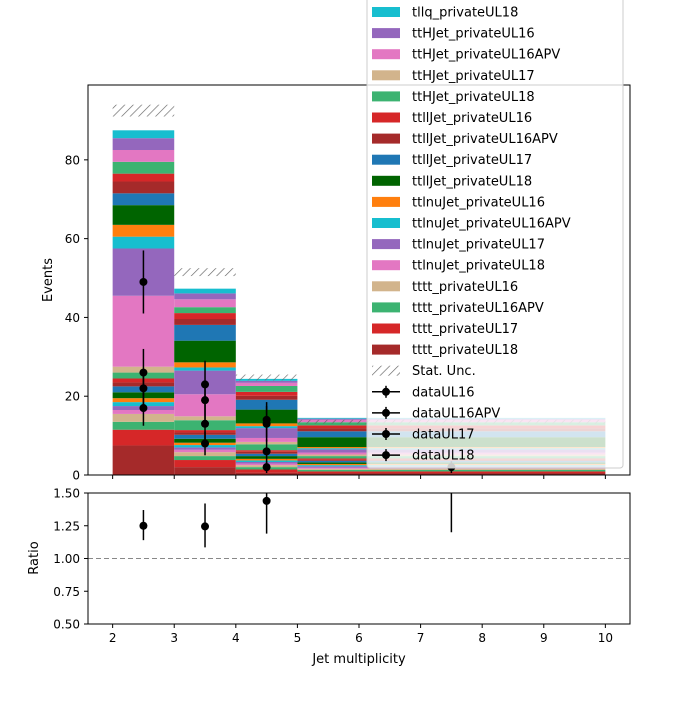 This screenshot has height=704, width=700. Describe the element at coordinates (386, 370) in the screenshot. I see `legend-hatch-swatch` at that location.